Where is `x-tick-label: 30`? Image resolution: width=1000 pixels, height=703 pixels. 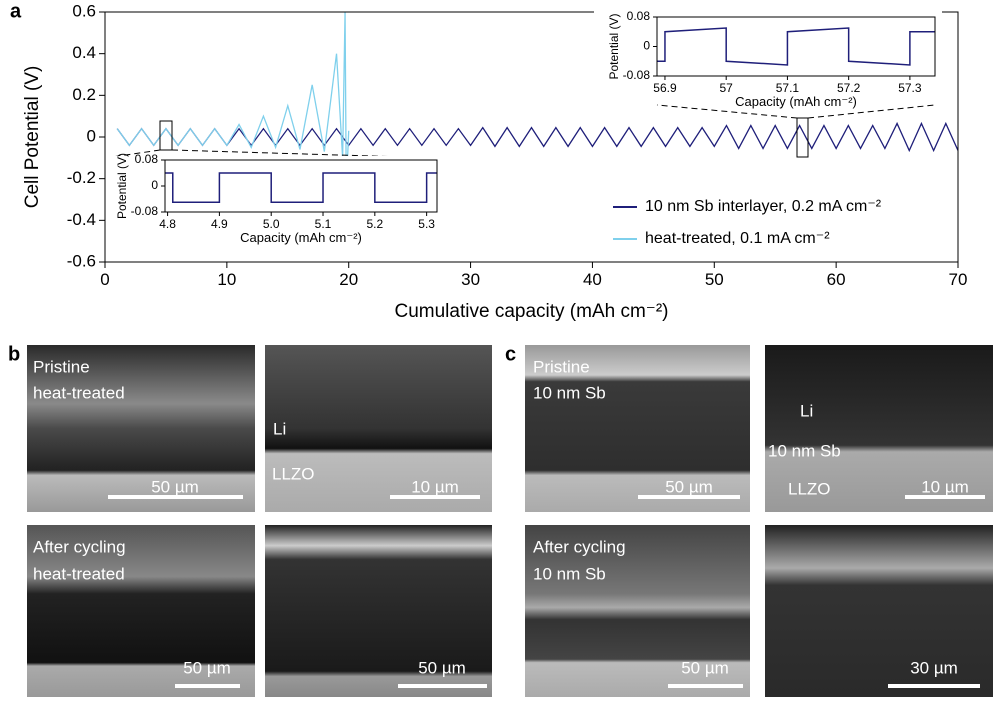 x-tick-label: 30 is located at coordinates (470, 279).